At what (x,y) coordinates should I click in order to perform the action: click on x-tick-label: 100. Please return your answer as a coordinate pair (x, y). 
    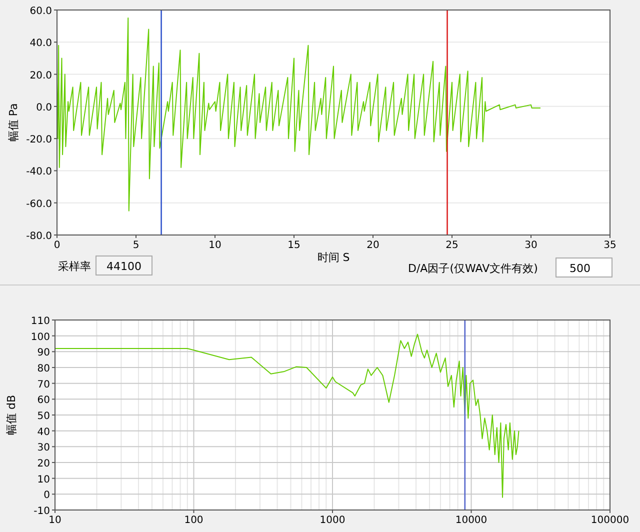
    Looking at the image, I should click on (194, 520).